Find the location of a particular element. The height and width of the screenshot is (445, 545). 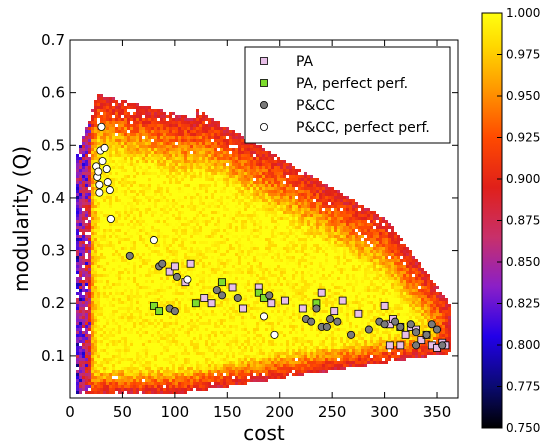

x-tick-label: 100 is located at coordinates (175, 412).